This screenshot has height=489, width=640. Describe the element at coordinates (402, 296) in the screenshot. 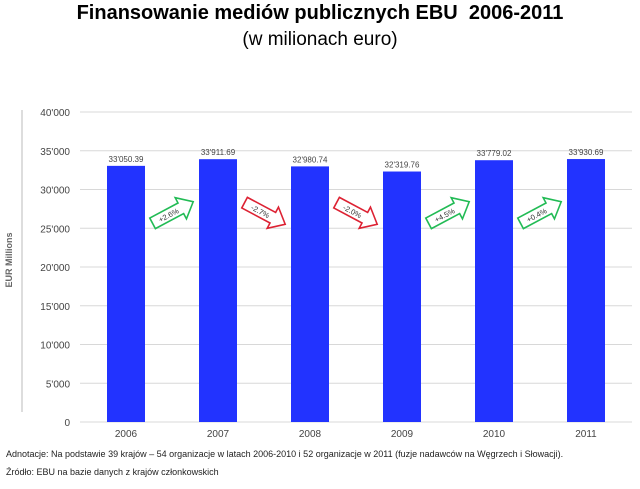

I see `bar-2009` at that location.